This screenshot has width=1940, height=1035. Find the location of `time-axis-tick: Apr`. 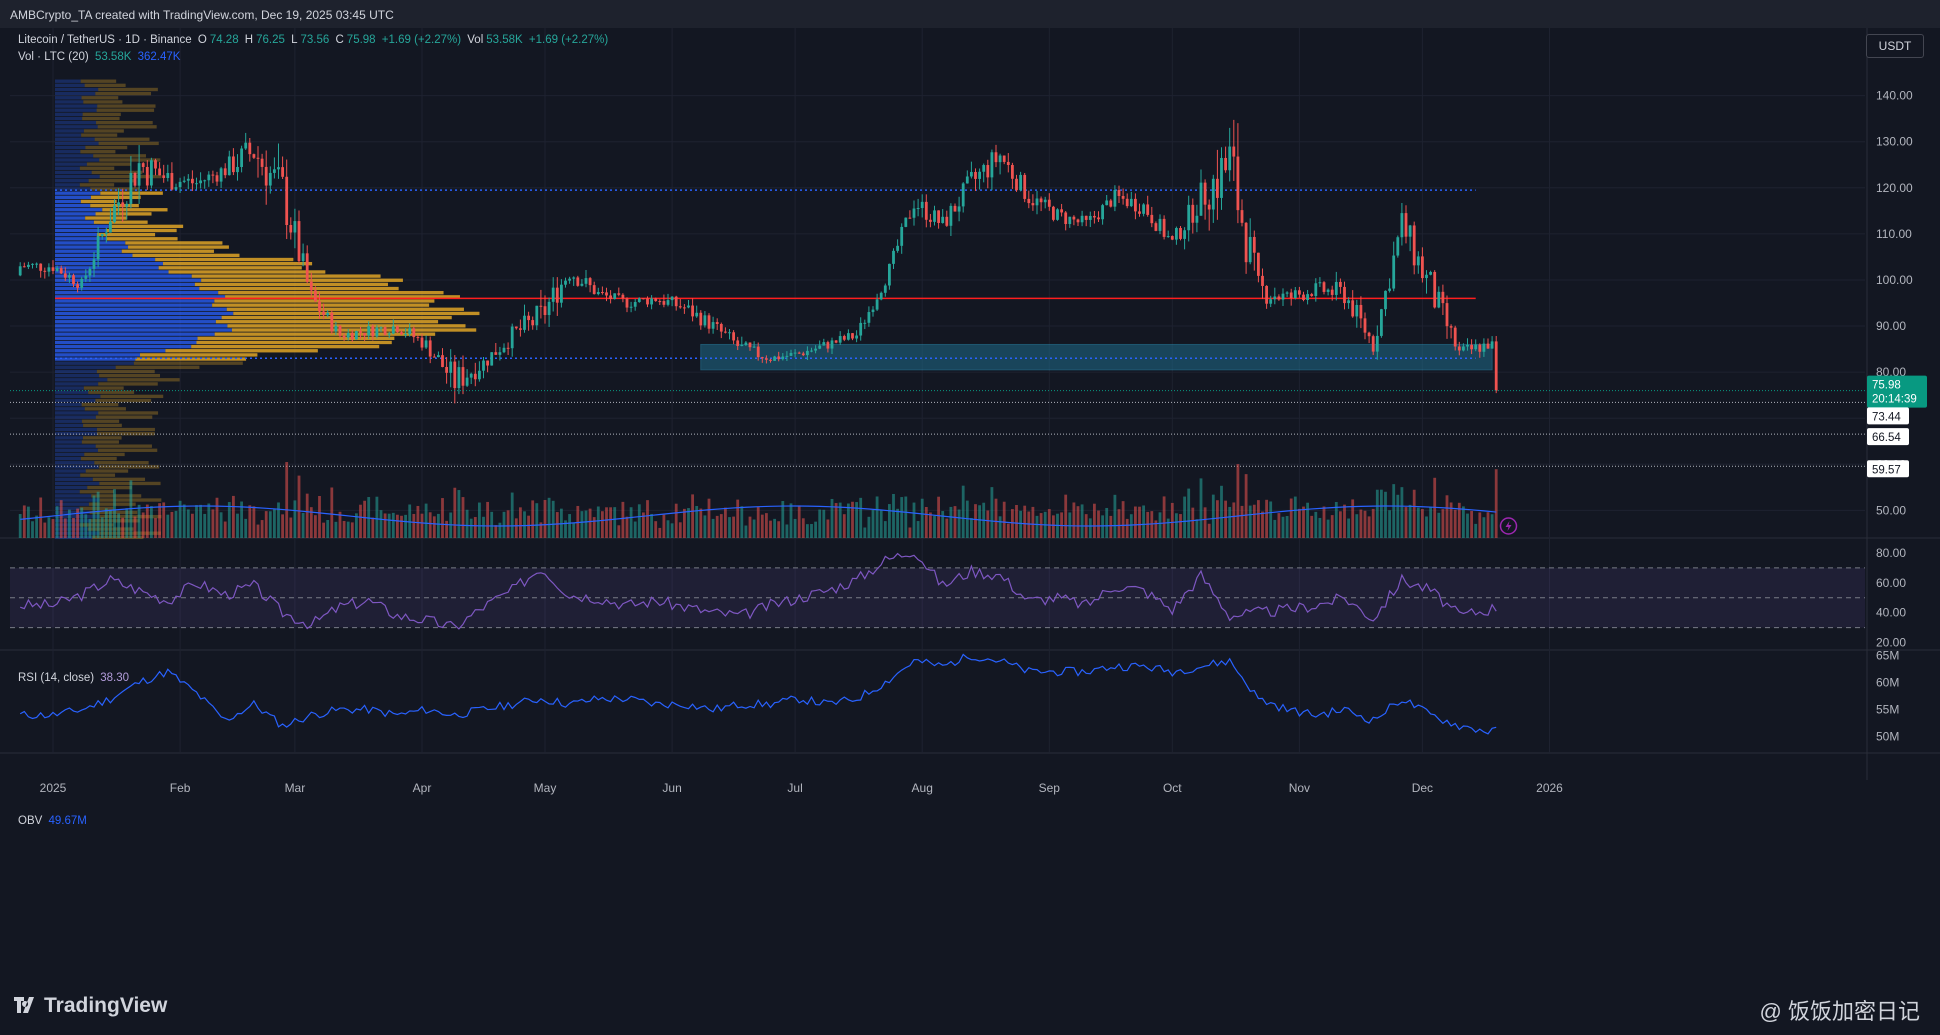

time-axis-tick: Apr is located at coordinates (422, 788).